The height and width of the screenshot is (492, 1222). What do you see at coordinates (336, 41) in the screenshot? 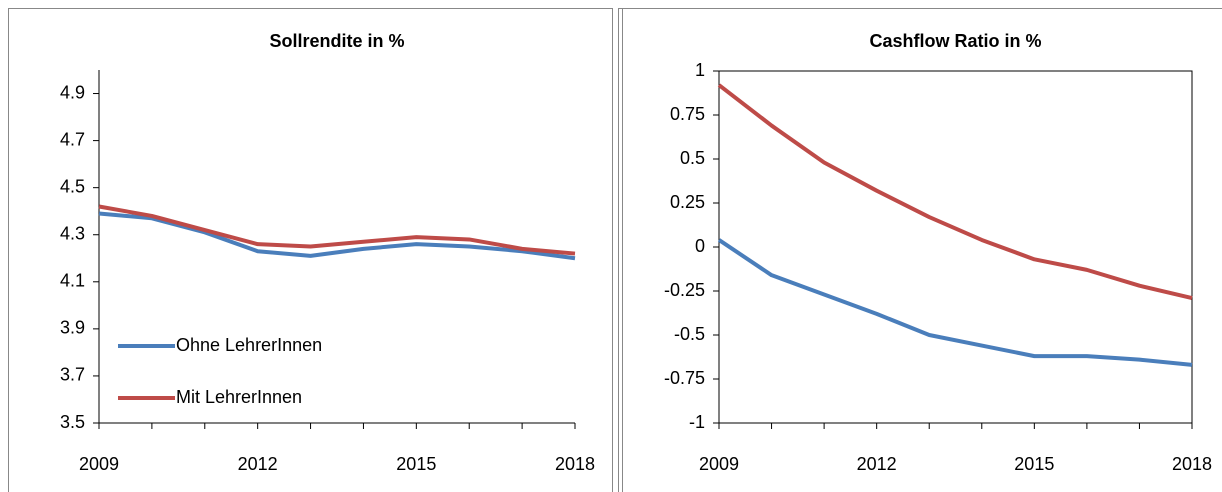
I see `chart-title: Sollrendite in %` at bounding box center [336, 41].